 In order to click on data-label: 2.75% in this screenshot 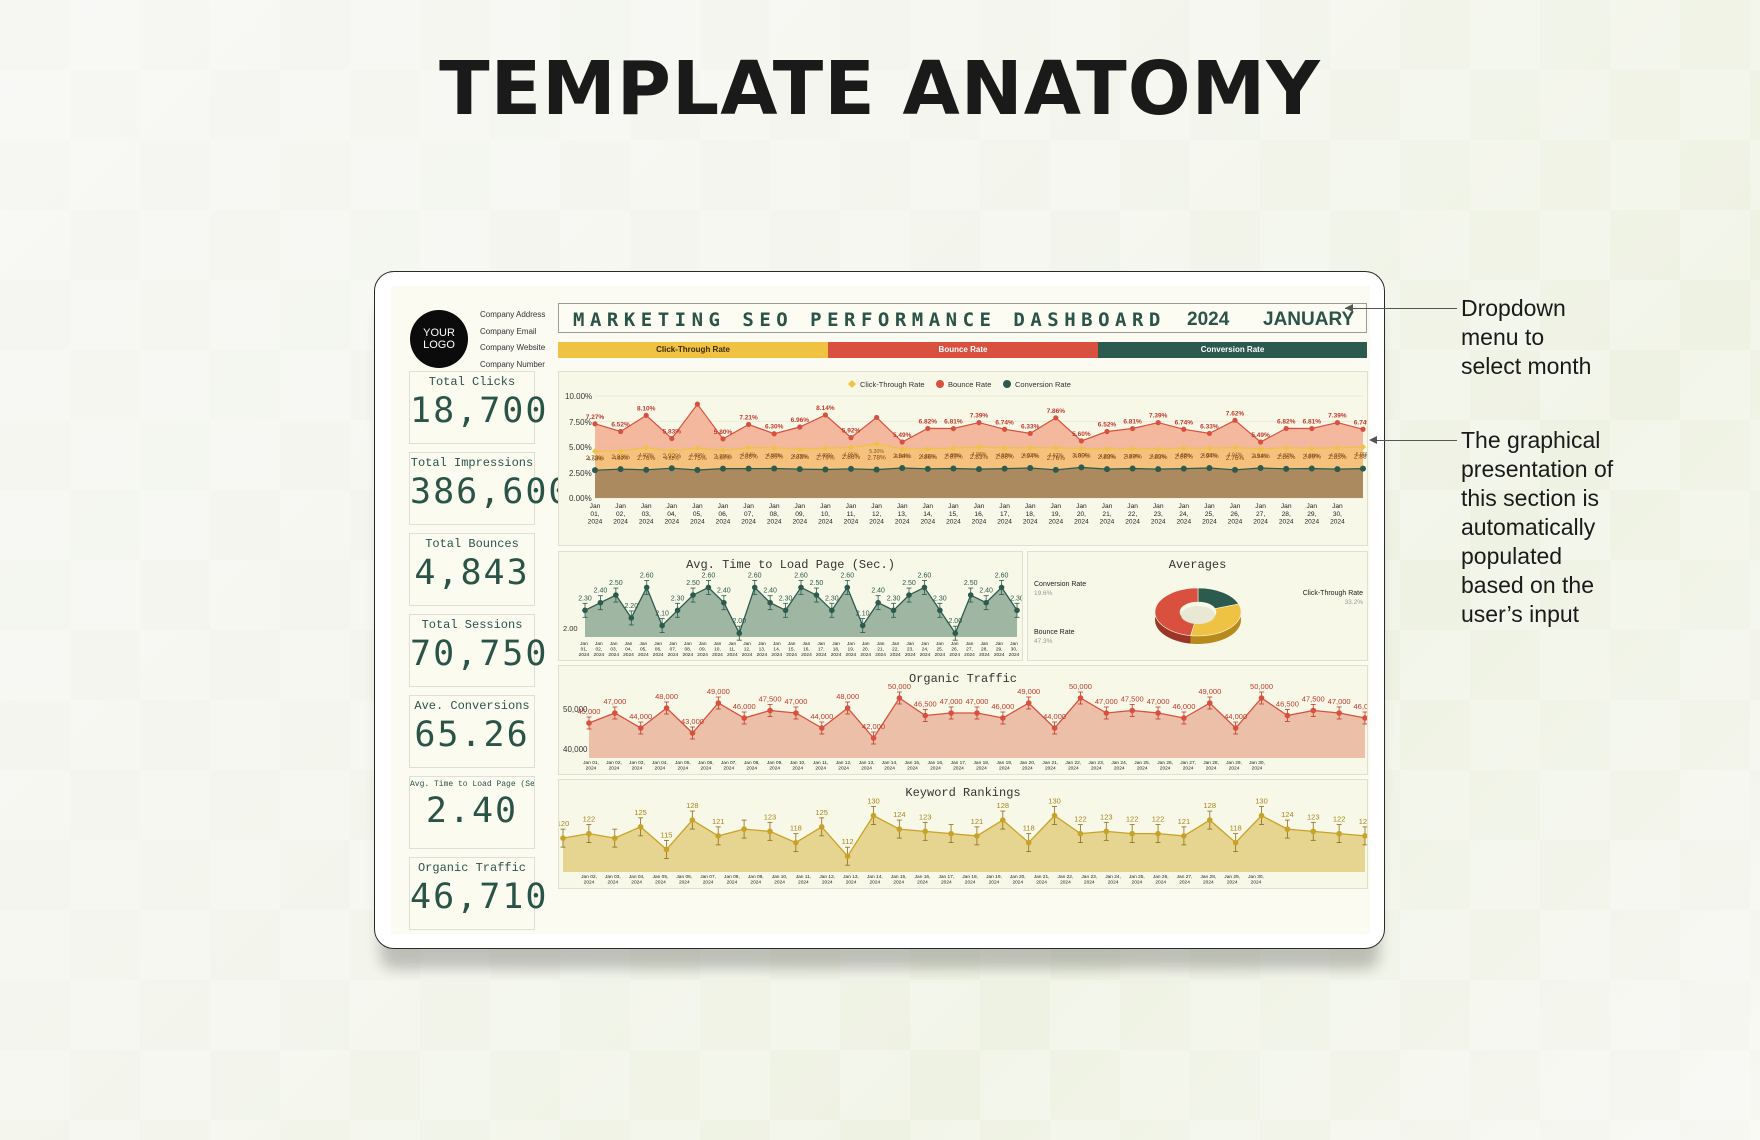, I will do `click(697, 458)`.